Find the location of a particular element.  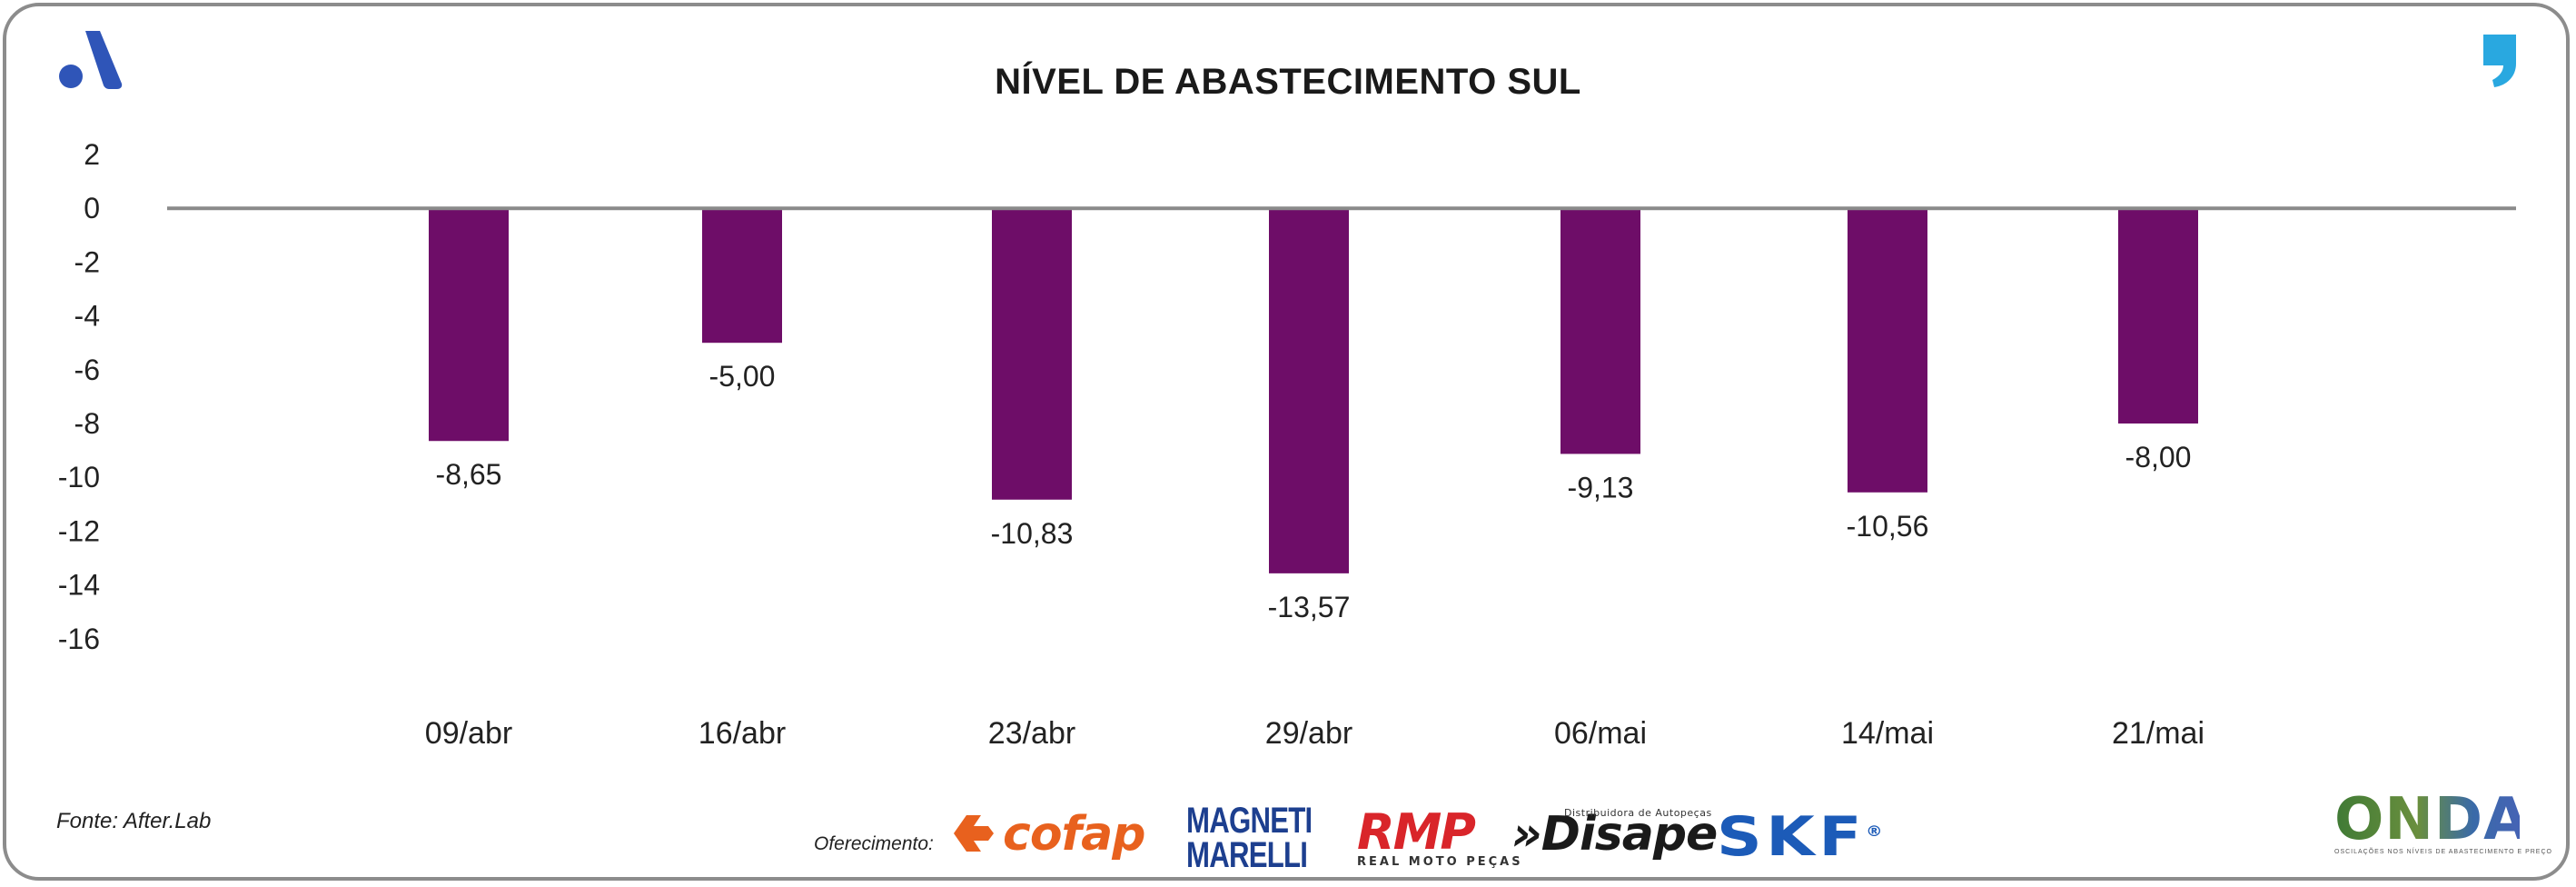

bar-value-label: -8,65 is located at coordinates (469, 474).